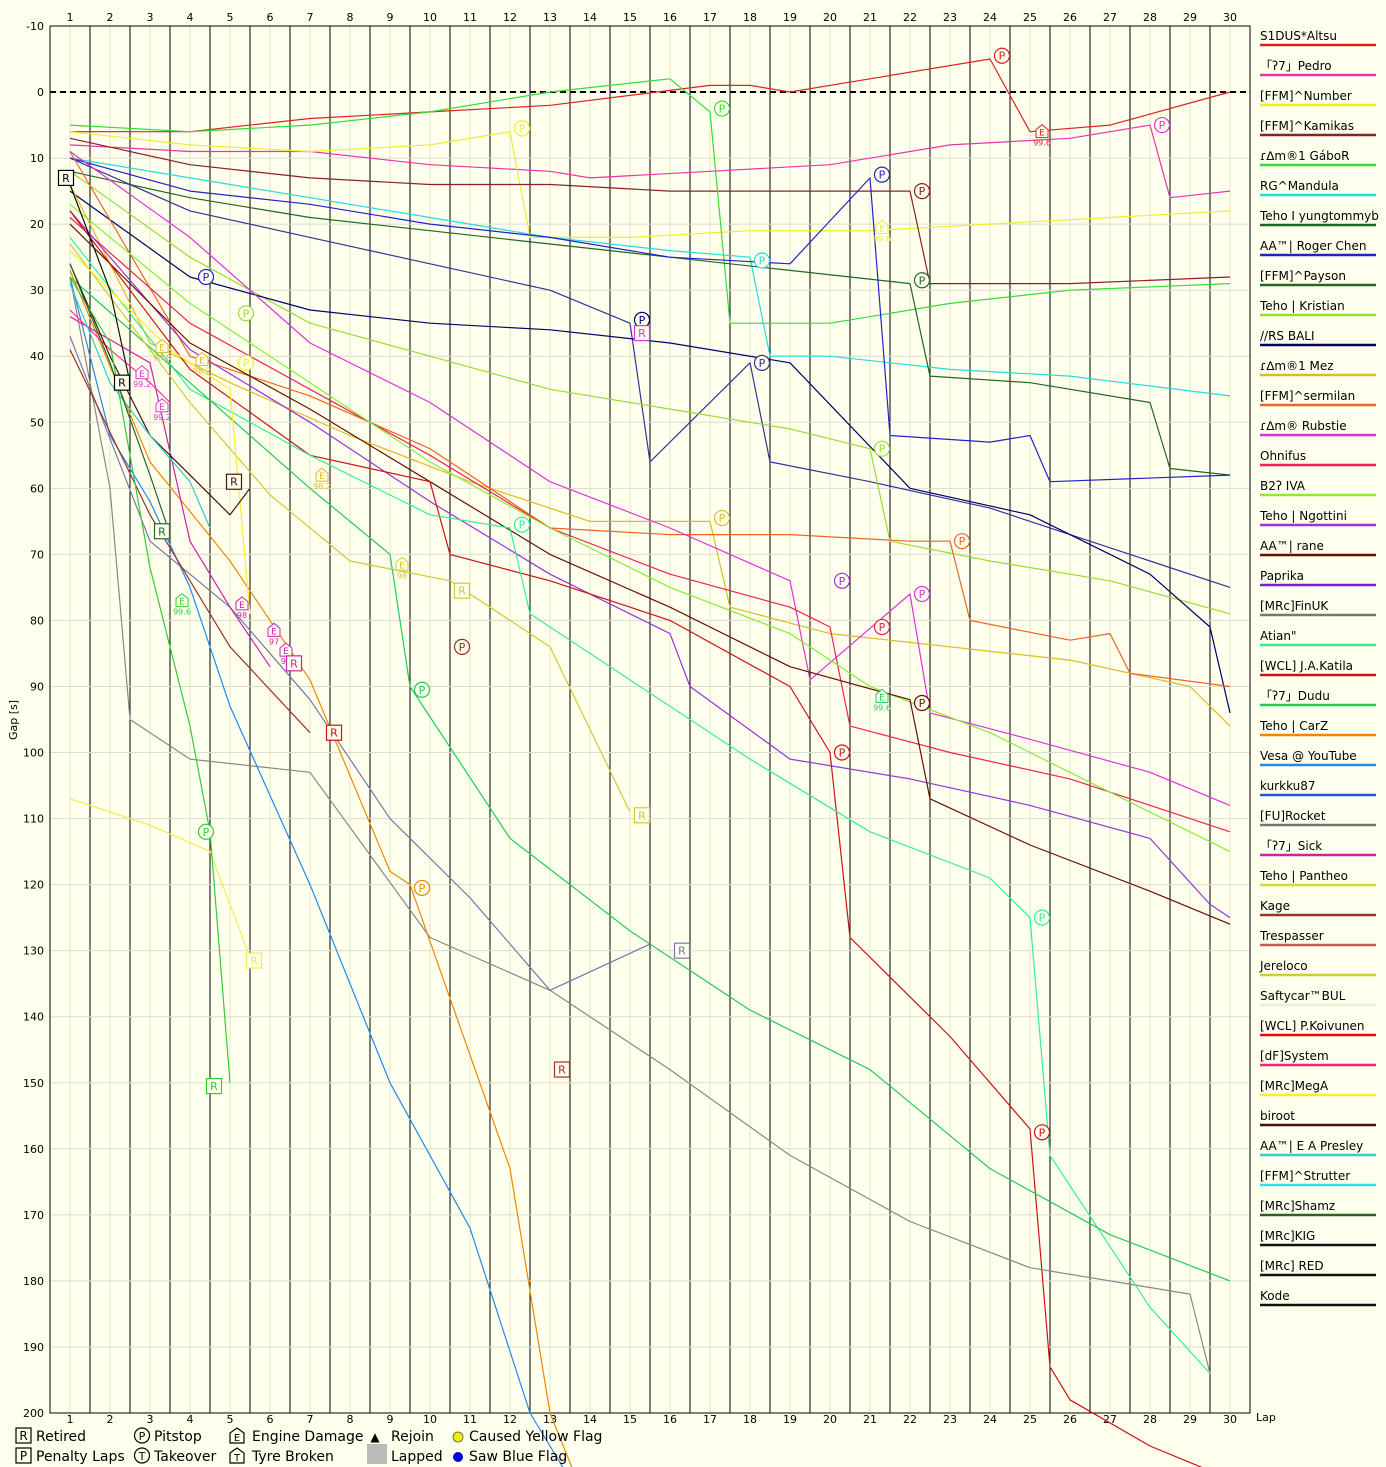 This screenshot has width=1386, height=1467. What do you see at coordinates (670, 1419) in the screenshot?
I see `x-tick-label-bottom: 16` at bounding box center [670, 1419].